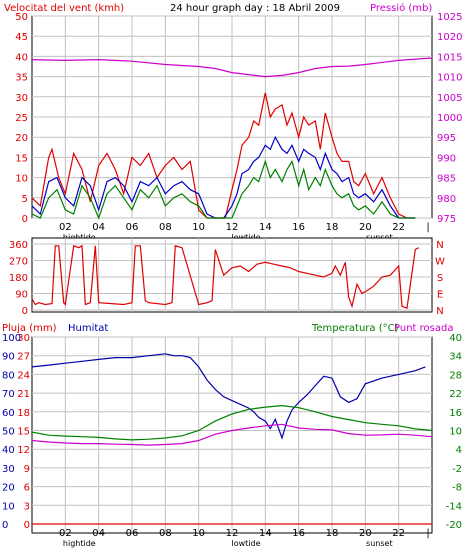  Describe the element at coordinates (398, 227) in the screenshot. I see `wind-x-tick-22: 22` at that location.